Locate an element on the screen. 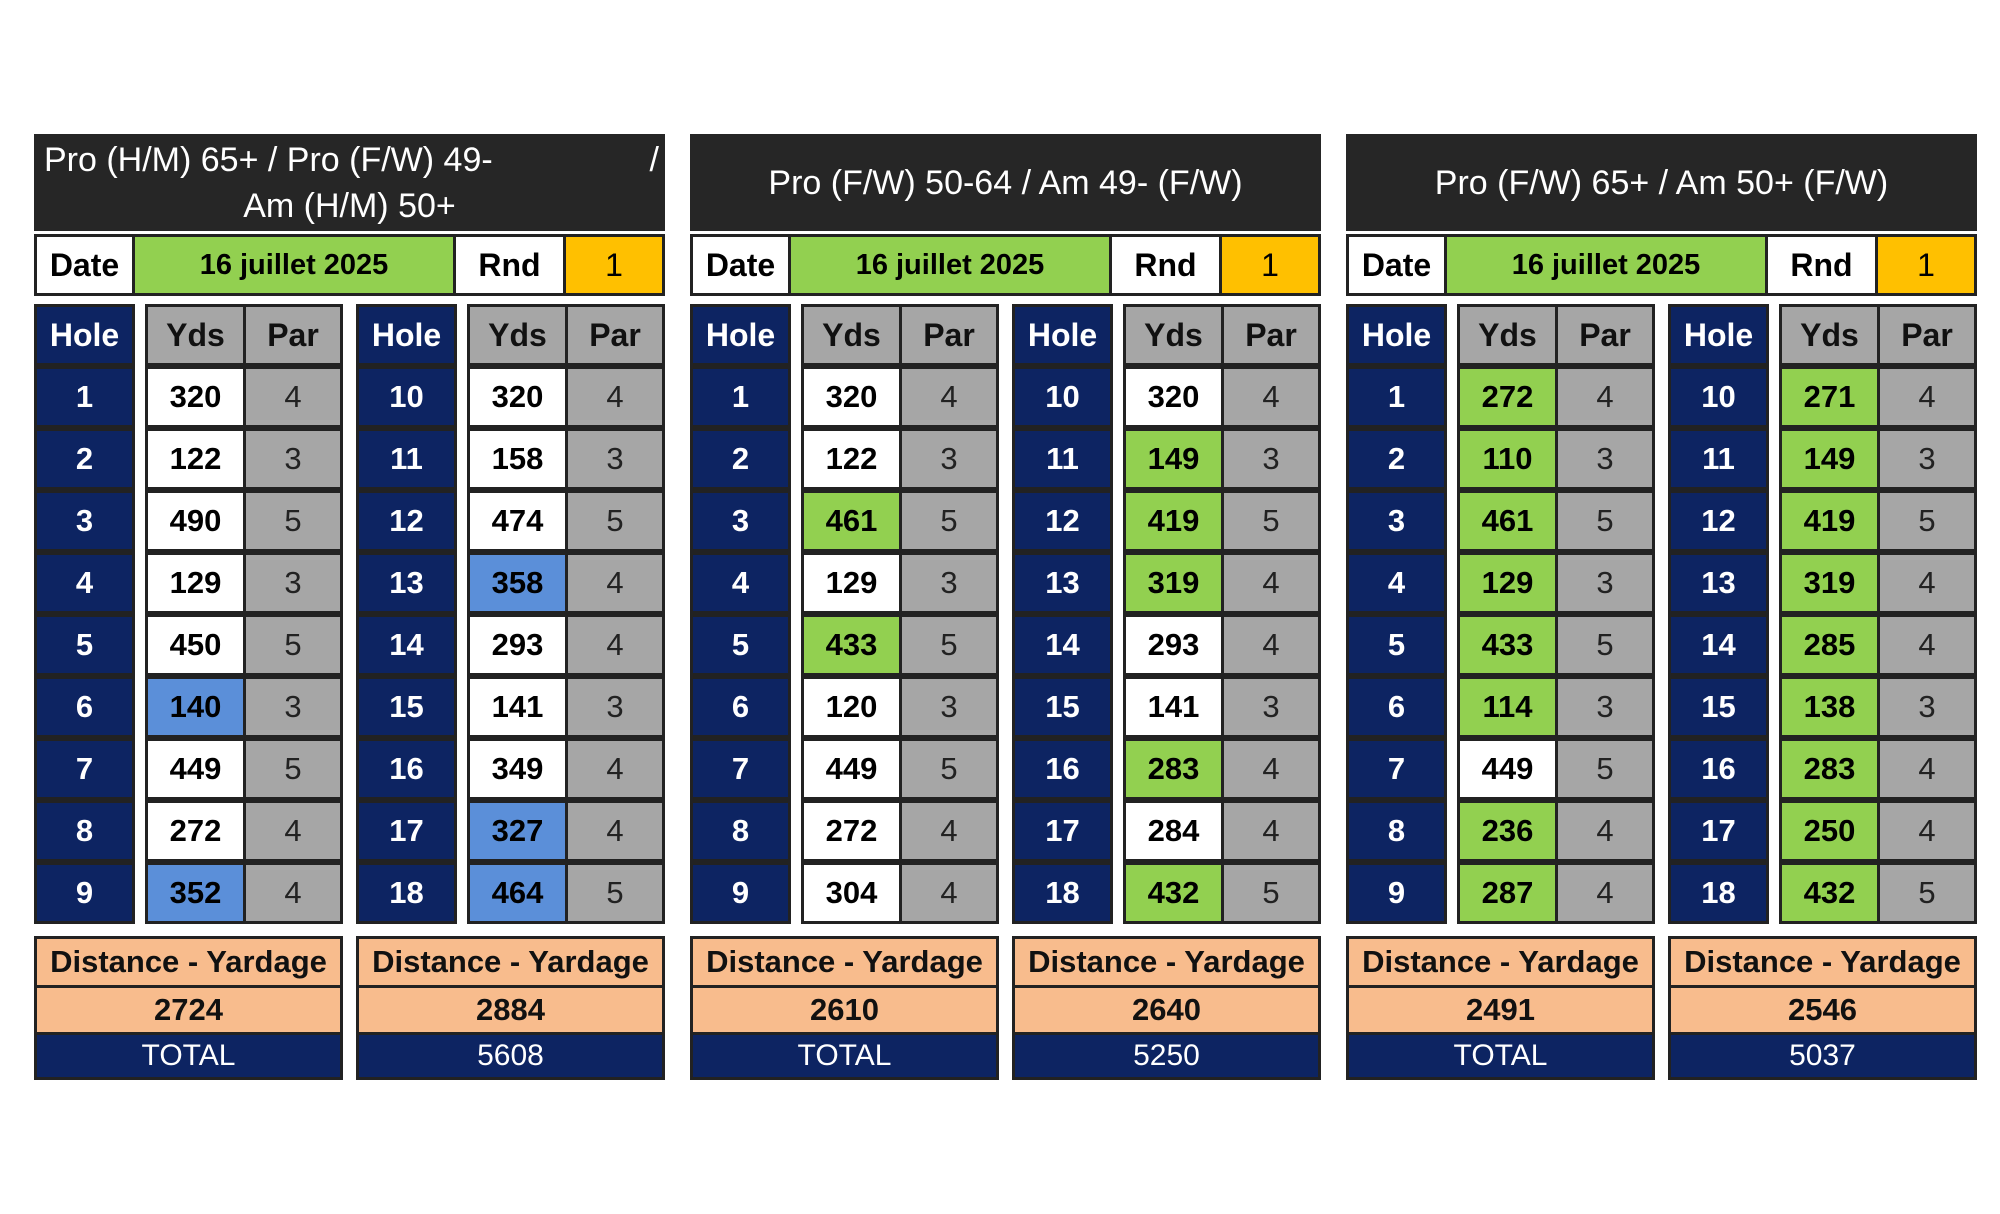 This screenshot has height=1214, width=2000. yardage-cell: 158 is located at coordinates (517, 459).